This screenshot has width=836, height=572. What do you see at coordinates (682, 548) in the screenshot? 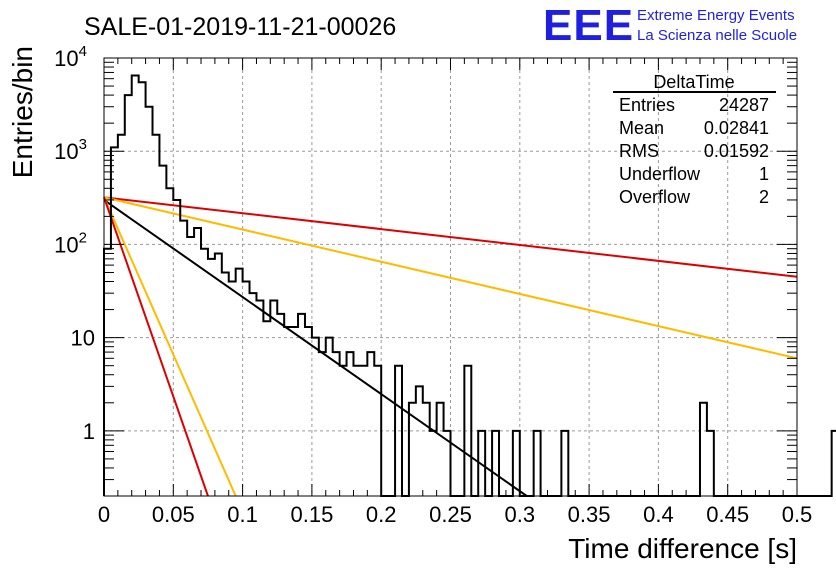
I see `x-axis-label: Time difference [s]` at bounding box center [682, 548].